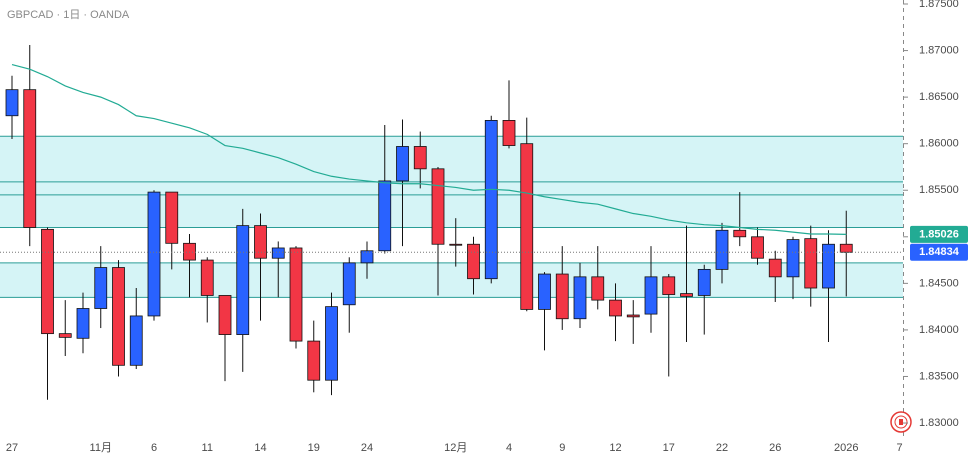 This screenshot has height=461, width=974. I want to click on x-tick-label: 22, so click(722, 448).